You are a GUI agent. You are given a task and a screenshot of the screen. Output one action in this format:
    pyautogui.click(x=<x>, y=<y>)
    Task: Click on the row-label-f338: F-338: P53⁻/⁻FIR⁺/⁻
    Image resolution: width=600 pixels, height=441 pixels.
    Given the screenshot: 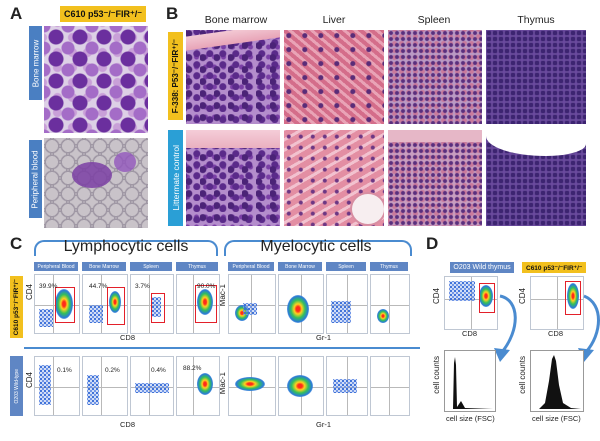 What is the action you would take?
    pyautogui.click(x=175, y=76)
    